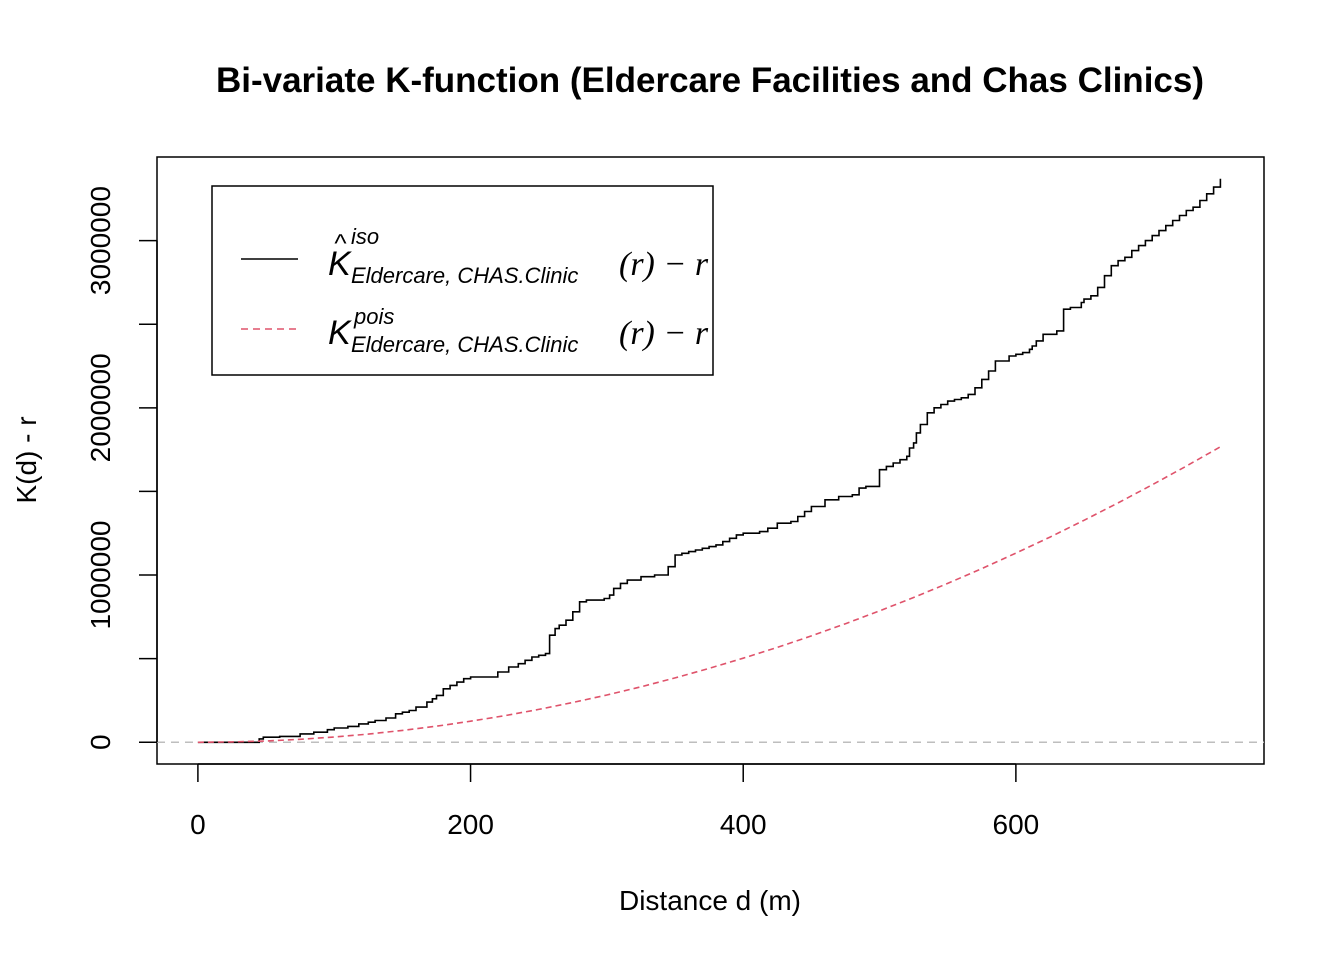  I want to click on legend-main-iso: K, so click(340, 264).